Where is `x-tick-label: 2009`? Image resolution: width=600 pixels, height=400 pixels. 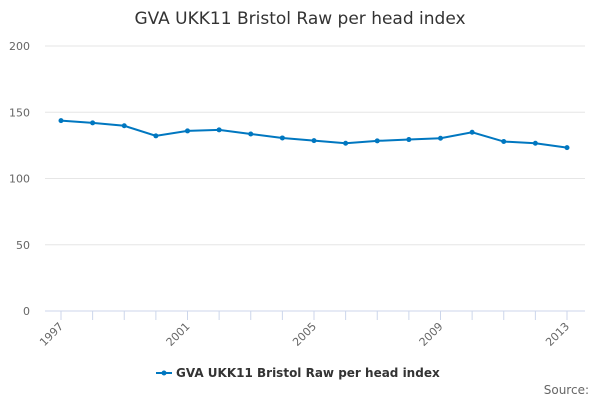
x-tick-label: 2009 is located at coordinates (431, 334).